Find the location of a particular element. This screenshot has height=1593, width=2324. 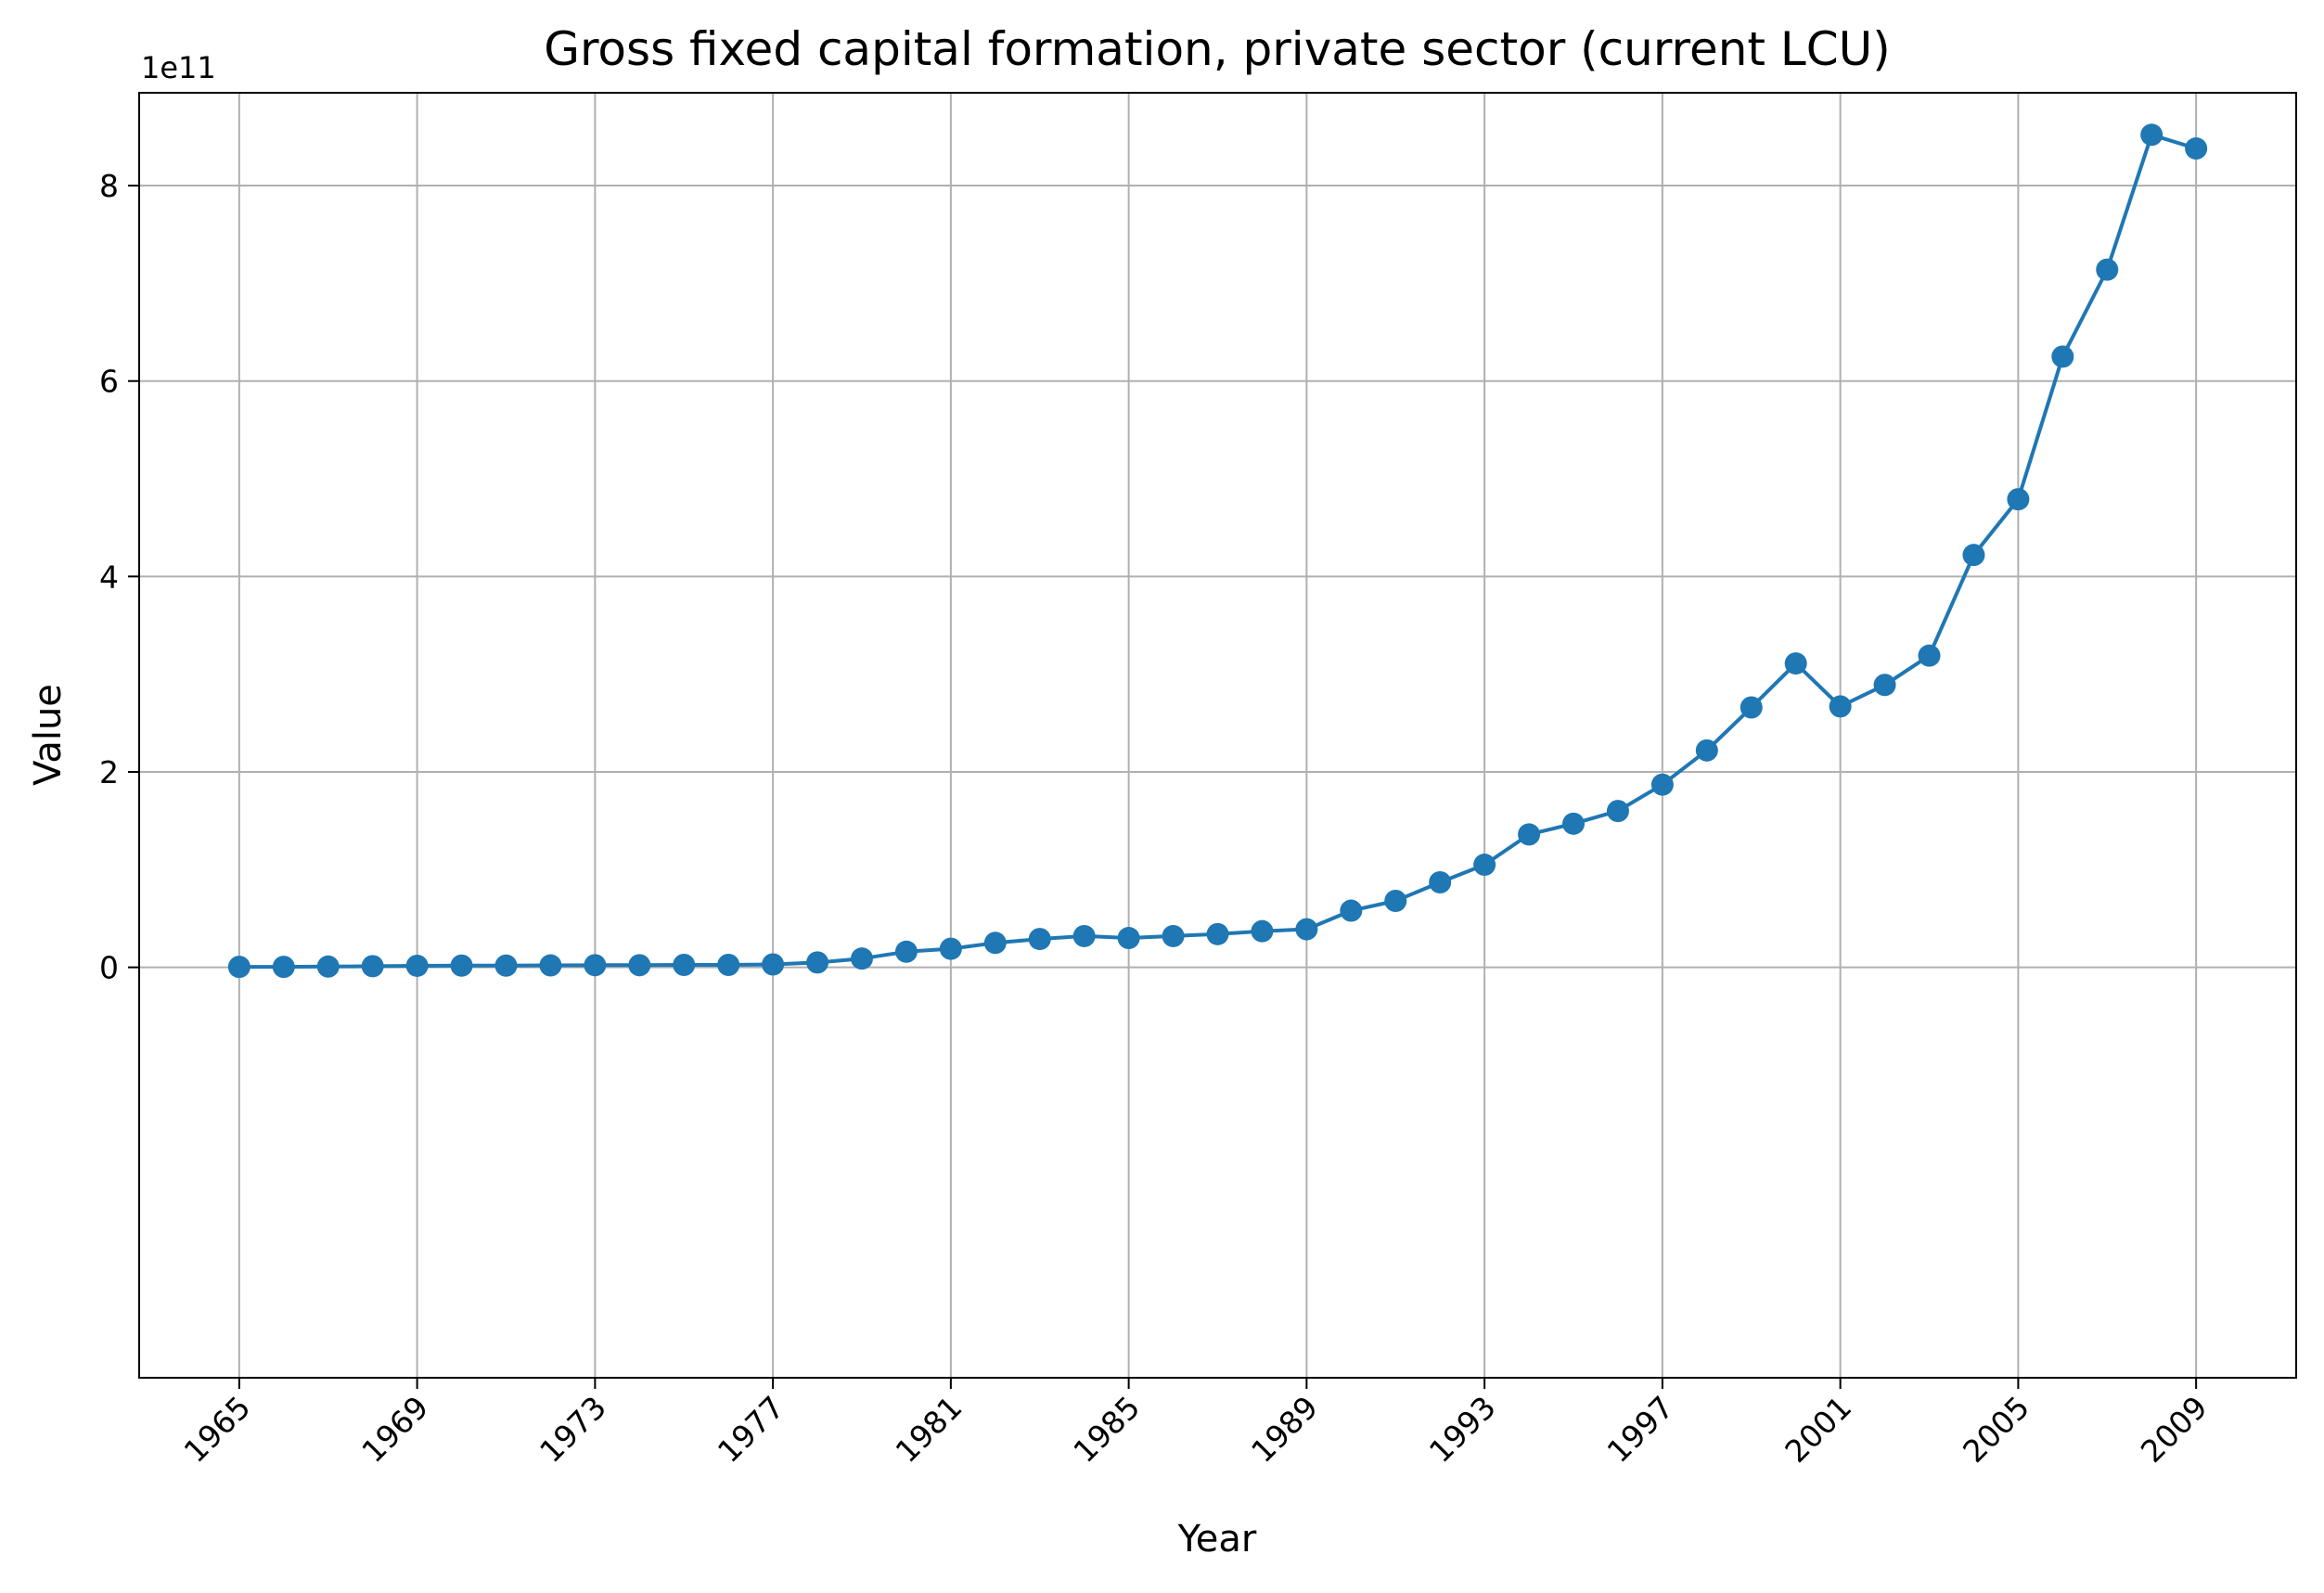

x-axis-label: Year is located at coordinates (1217, 1539).